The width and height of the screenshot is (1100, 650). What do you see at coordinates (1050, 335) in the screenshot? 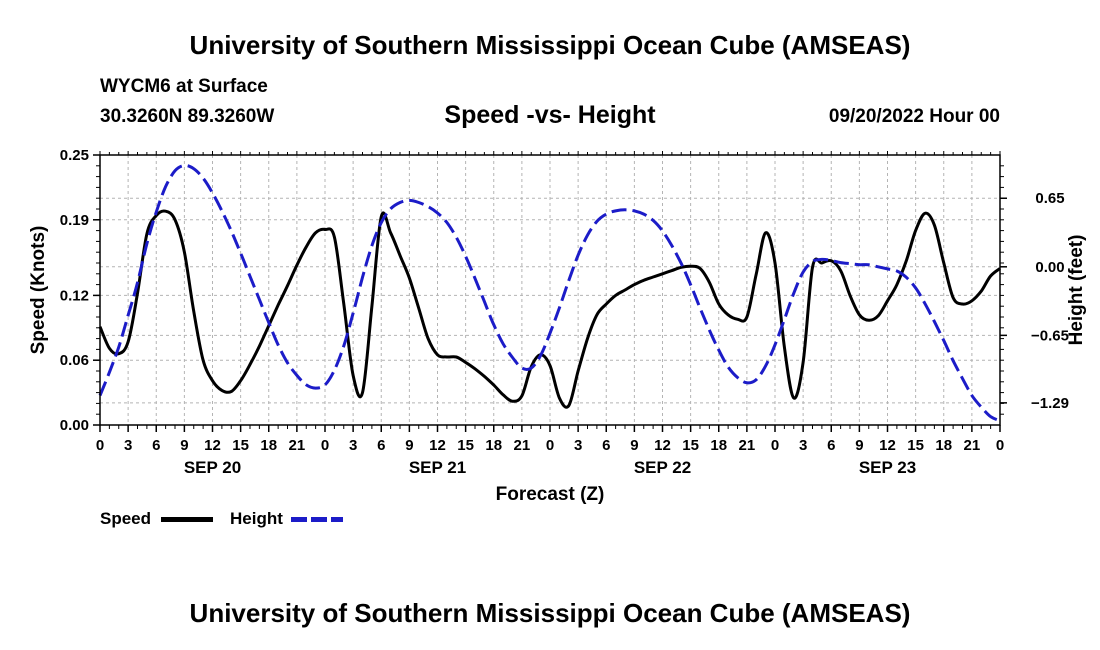
I see `y-right-tick-label: −0.65` at bounding box center [1050, 335].